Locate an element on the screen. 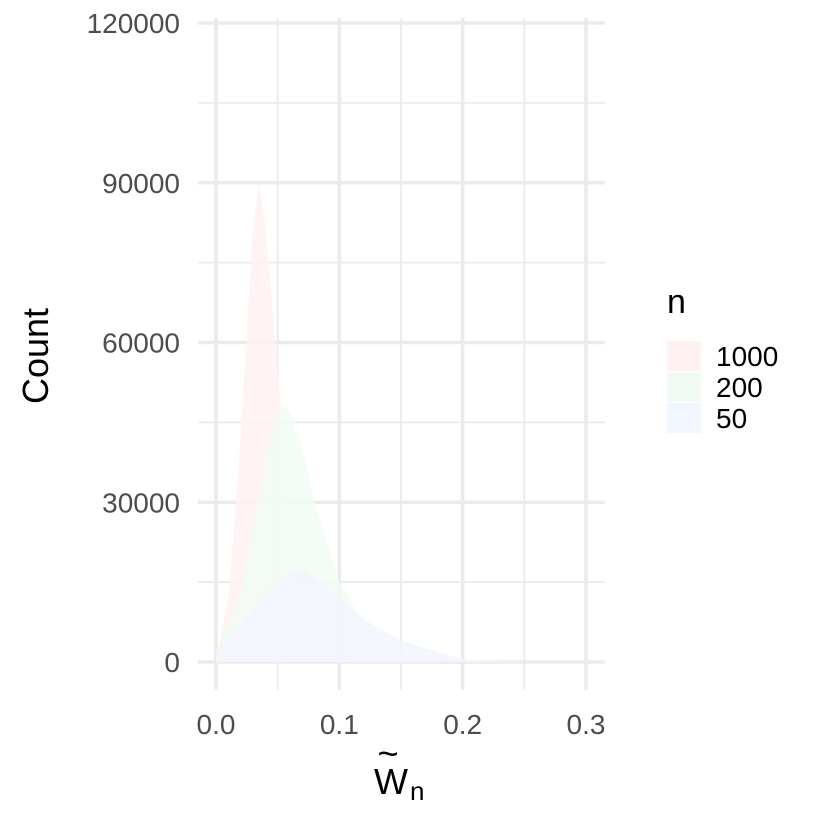  y-tick-label: 0 is located at coordinates (172, 662).